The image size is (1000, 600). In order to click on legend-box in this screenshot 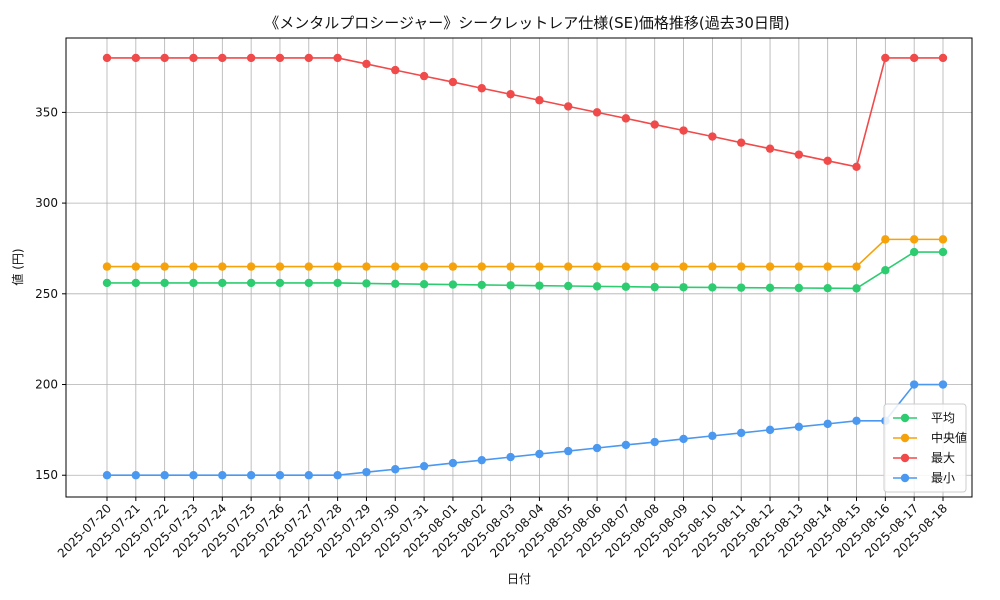, I will do `click(925, 448)`.